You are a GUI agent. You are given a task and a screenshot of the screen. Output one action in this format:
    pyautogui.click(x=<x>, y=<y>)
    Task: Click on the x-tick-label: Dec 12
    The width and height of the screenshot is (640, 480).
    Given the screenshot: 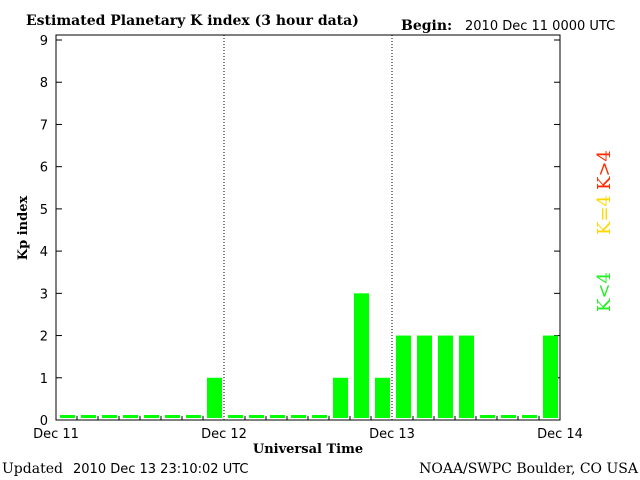 What is the action you would take?
    pyautogui.click(x=224, y=434)
    